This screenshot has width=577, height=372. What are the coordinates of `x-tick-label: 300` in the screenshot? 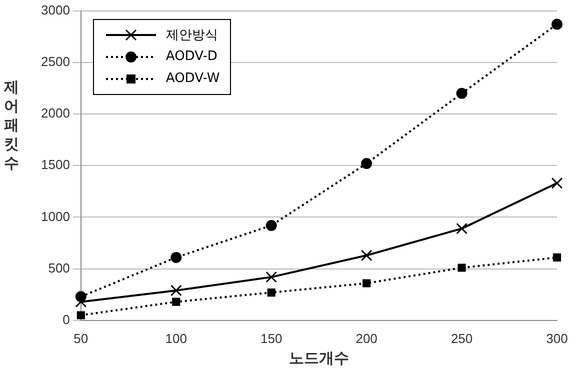 It's located at (557, 338).